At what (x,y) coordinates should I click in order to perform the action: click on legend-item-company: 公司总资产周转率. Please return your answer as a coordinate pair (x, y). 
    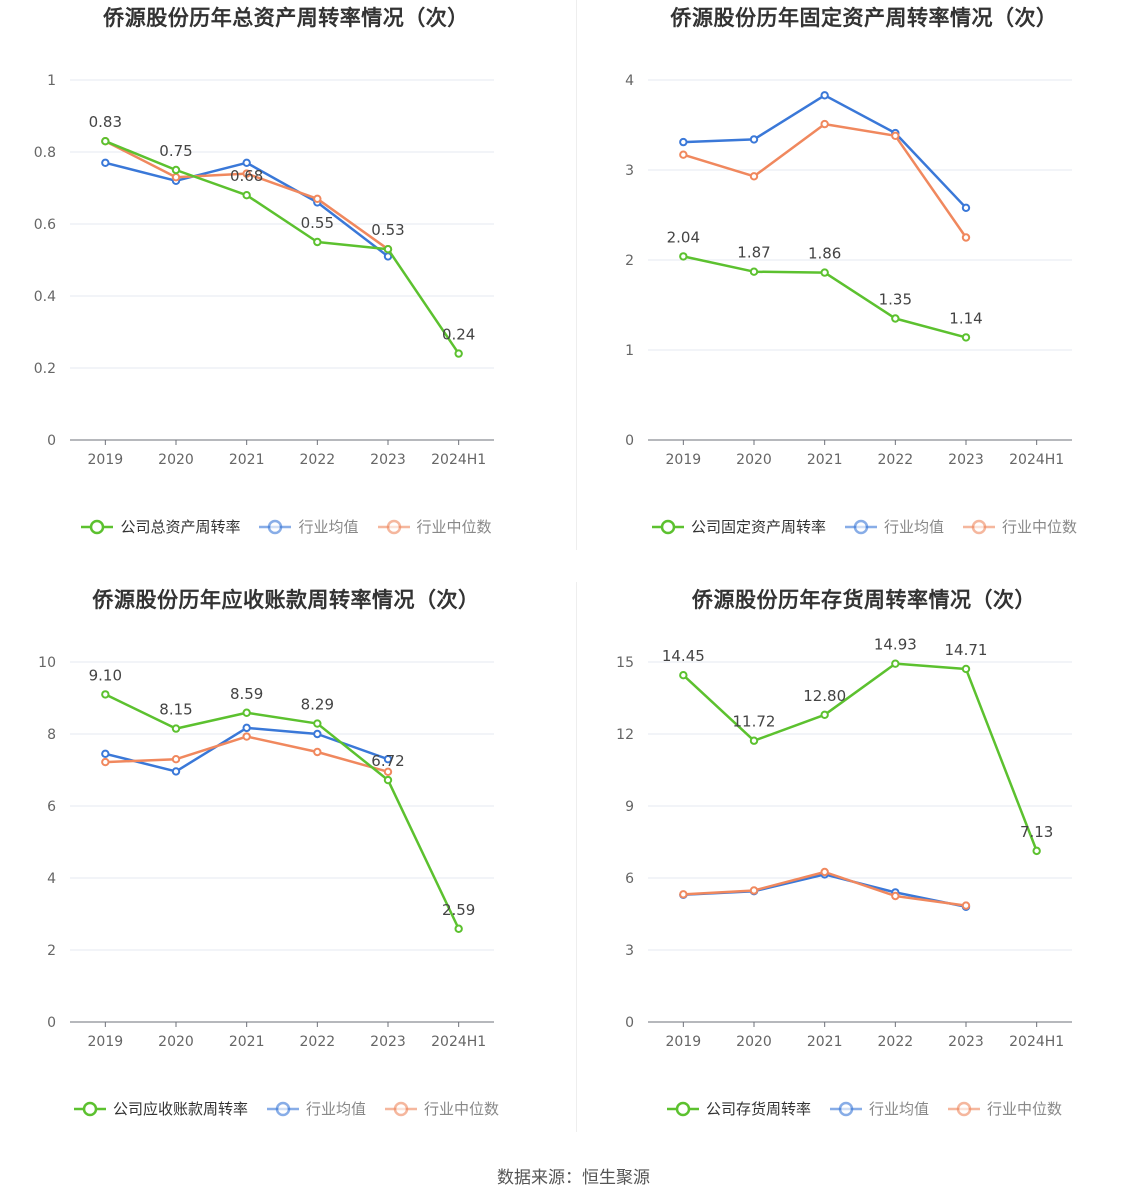
    Looking at the image, I should click on (160, 526).